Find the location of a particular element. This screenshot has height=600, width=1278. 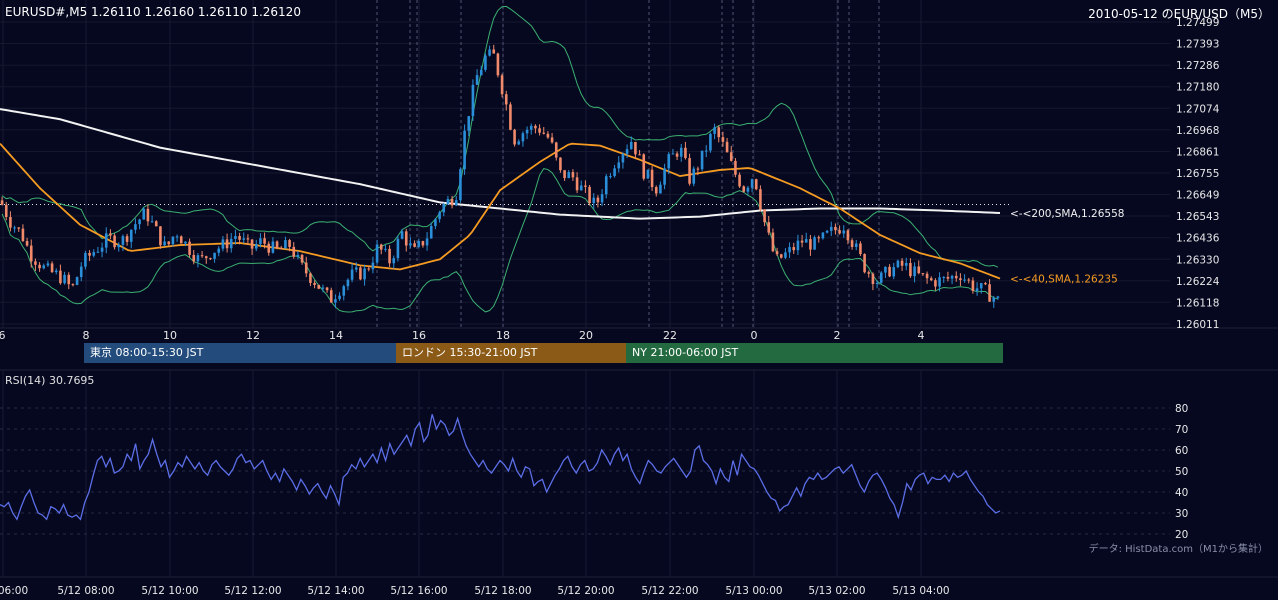

rsi-panel-label: RSI(14) 30.7695 is located at coordinates (50, 380).